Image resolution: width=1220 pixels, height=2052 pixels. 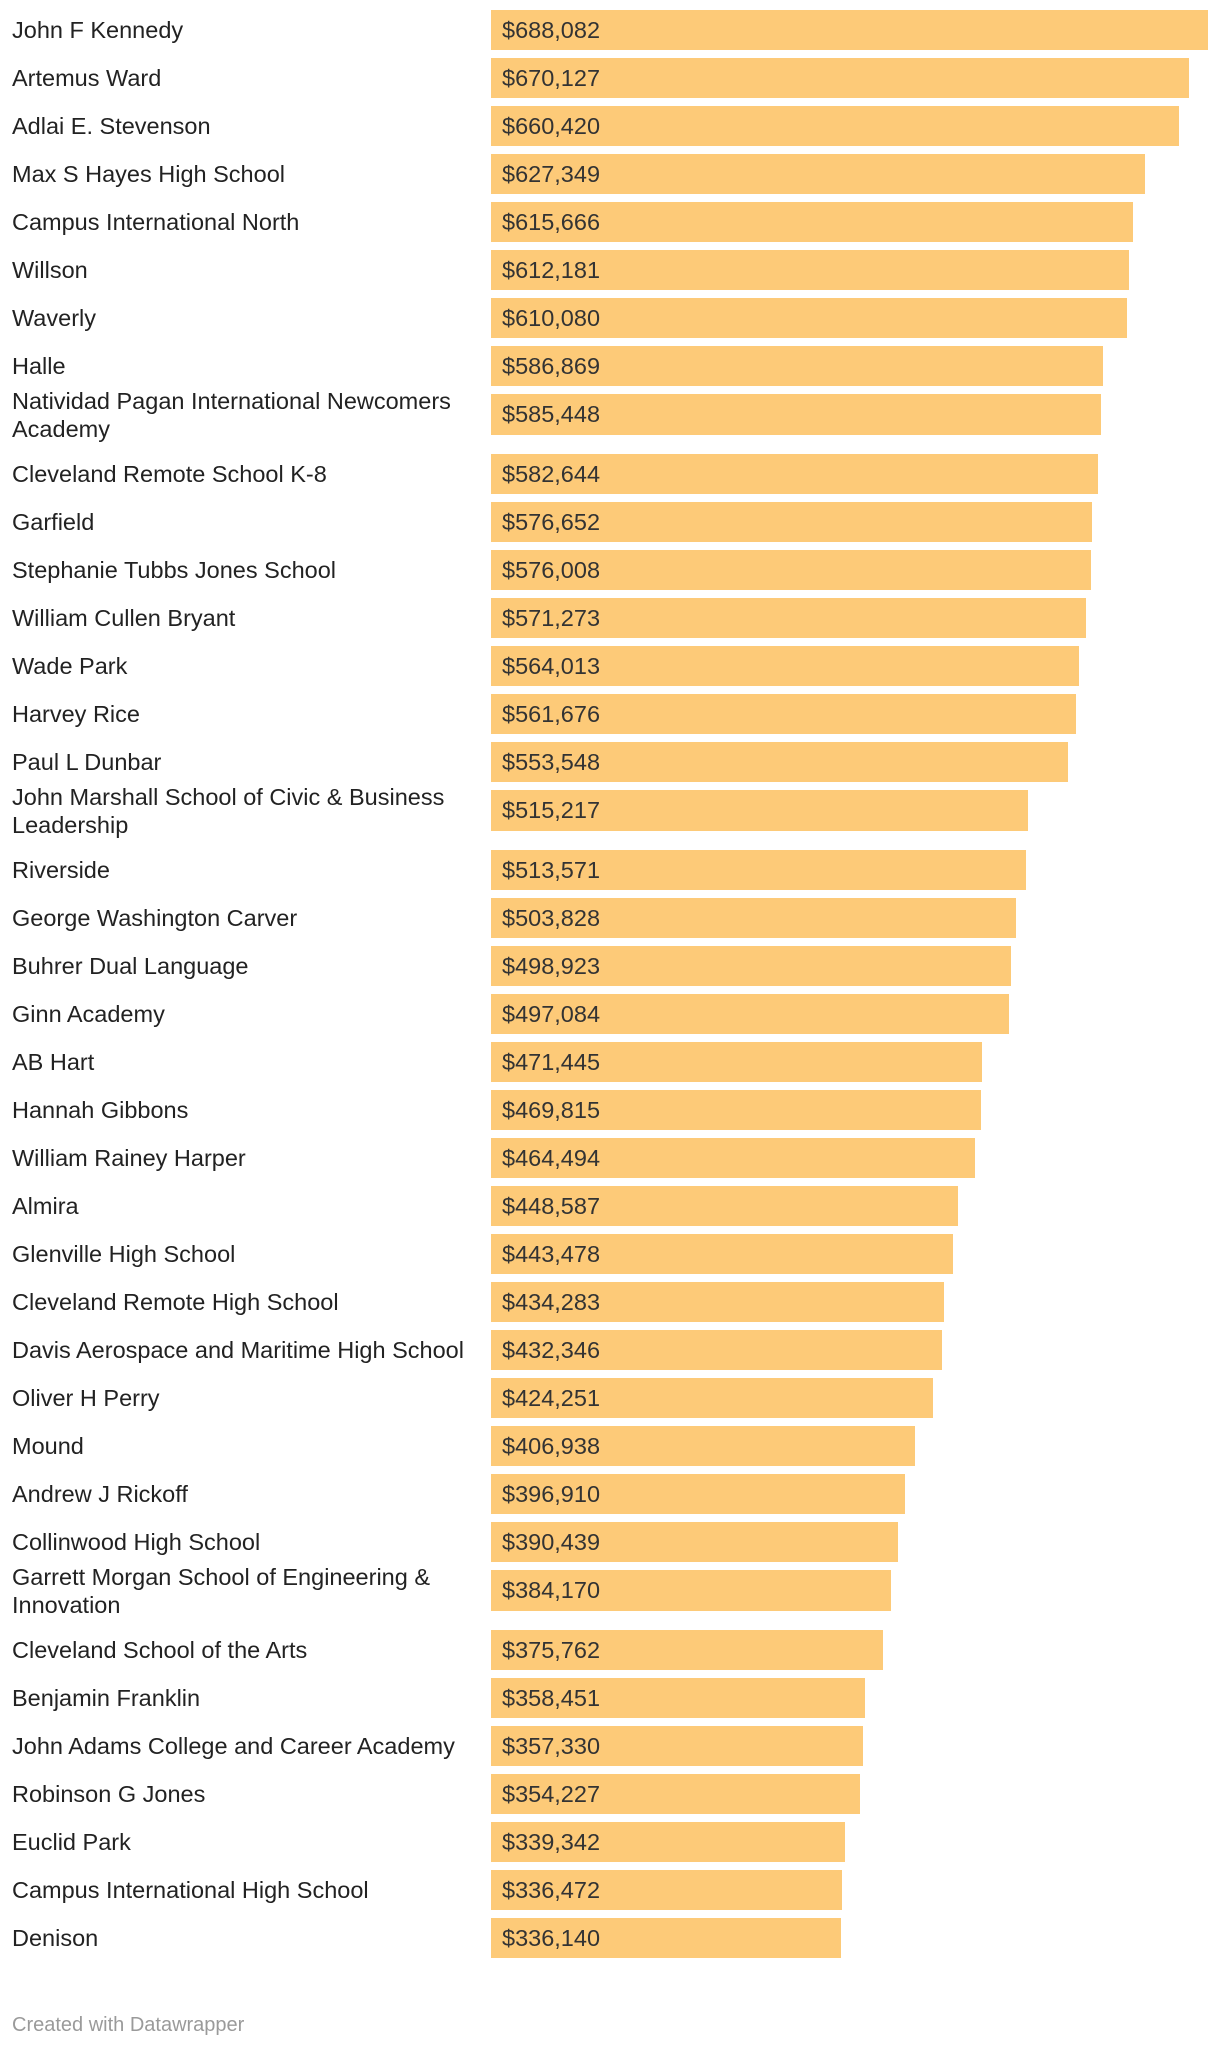 I want to click on category-label: Ginn Academy, so click(x=88, y=1014).